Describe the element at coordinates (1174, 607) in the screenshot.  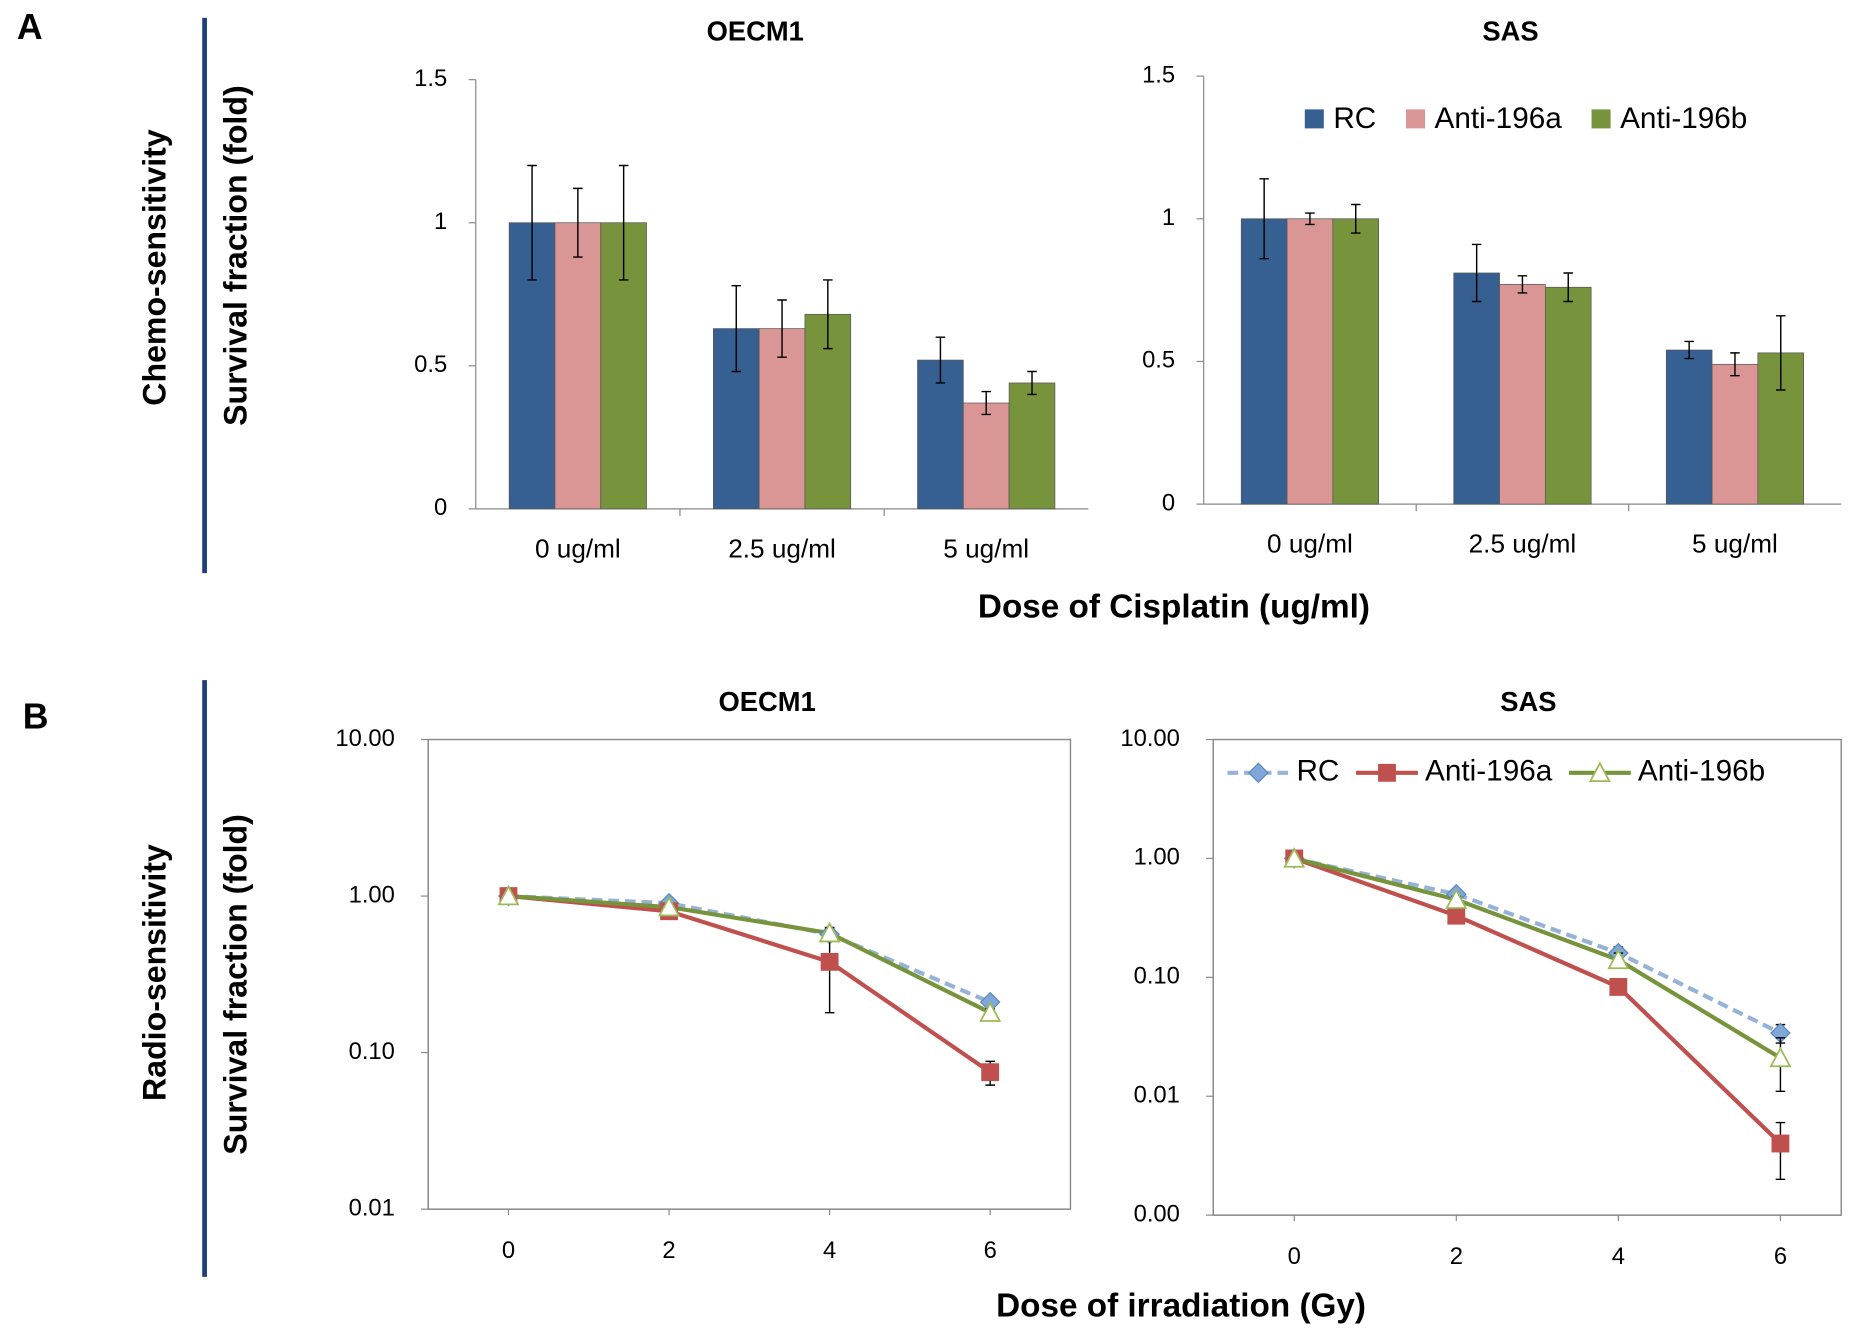
I see `x-axis-label: Dose of Cisplatin (ug/ml)` at that location.